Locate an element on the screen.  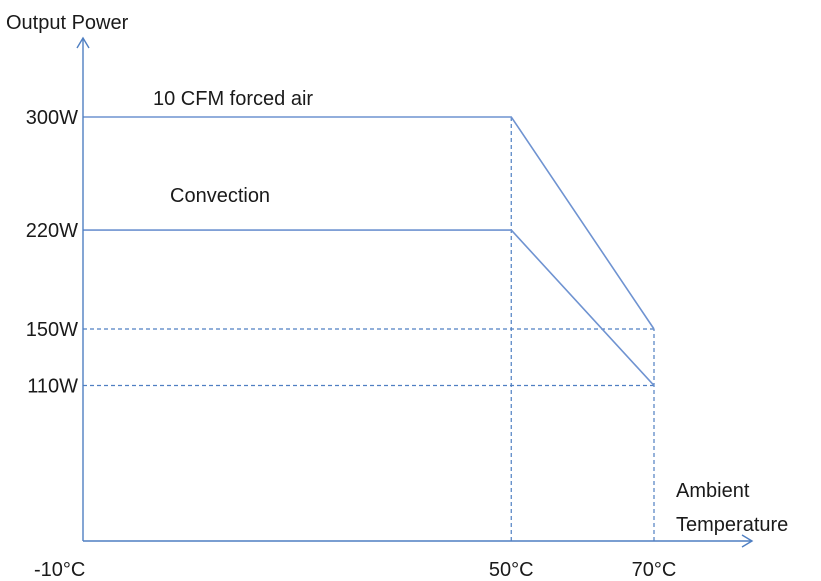
x-axis-title-line-2: Temperature is located at coordinates (732, 525).